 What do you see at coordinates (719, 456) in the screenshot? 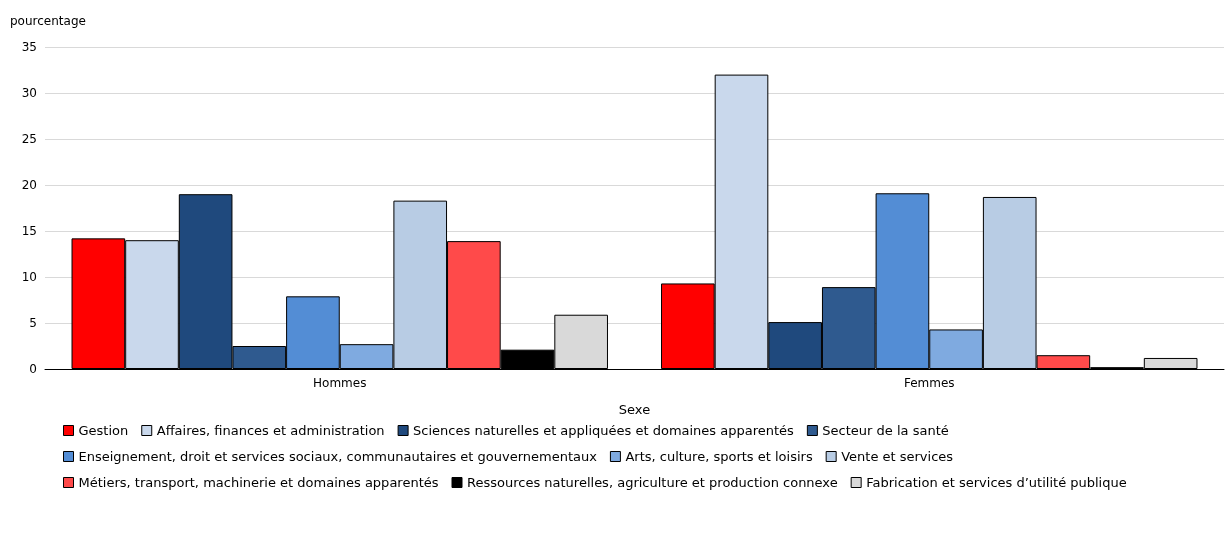
I see `legend-label: Arts, culture, sports et loisirs` at bounding box center [719, 456].